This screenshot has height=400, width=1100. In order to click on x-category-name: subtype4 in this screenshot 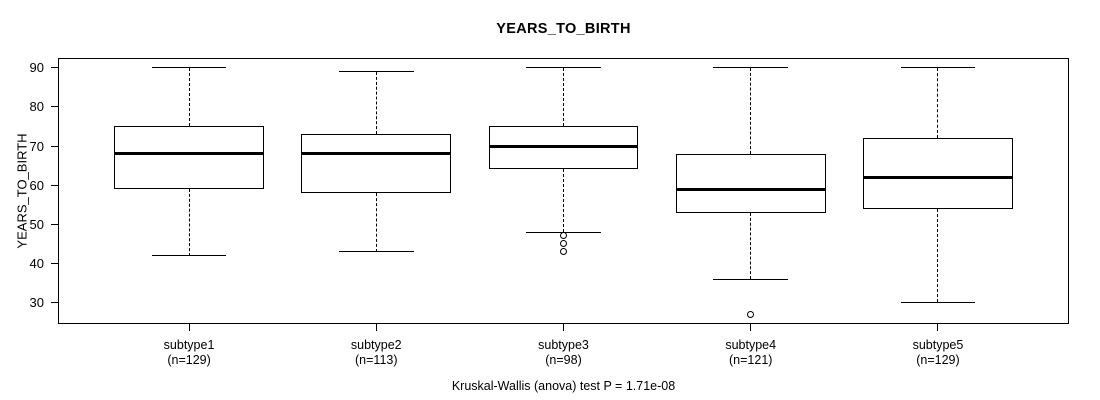, I will do `click(751, 345)`.